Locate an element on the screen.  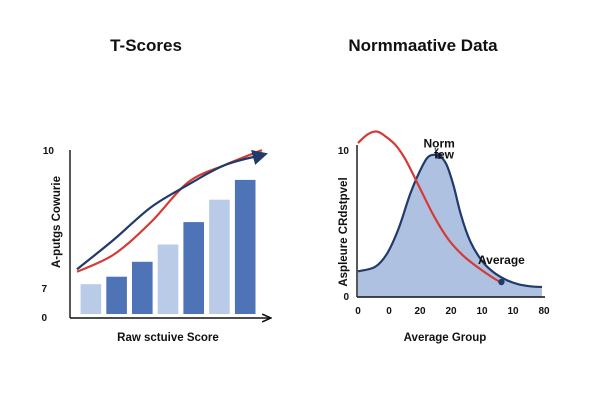
area-fill is located at coordinates (450, 225).